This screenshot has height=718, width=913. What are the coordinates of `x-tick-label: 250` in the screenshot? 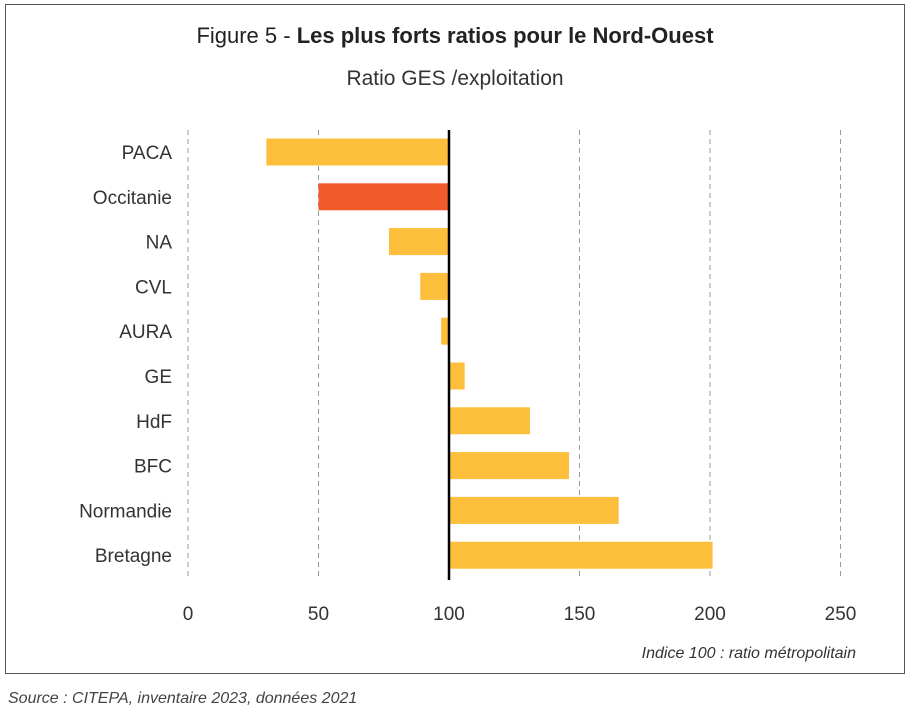 It's located at (841, 614).